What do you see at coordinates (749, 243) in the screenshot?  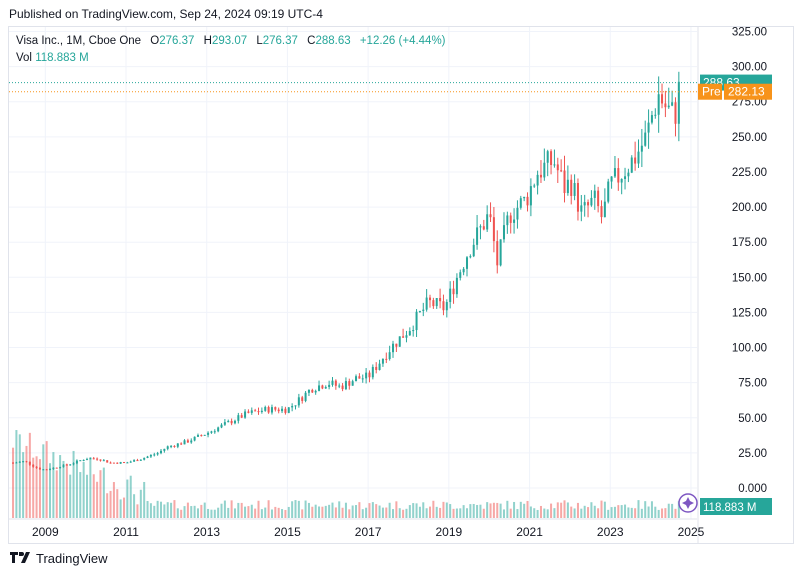 I see `y-tick-label: 175.00` at bounding box center [749, 243].